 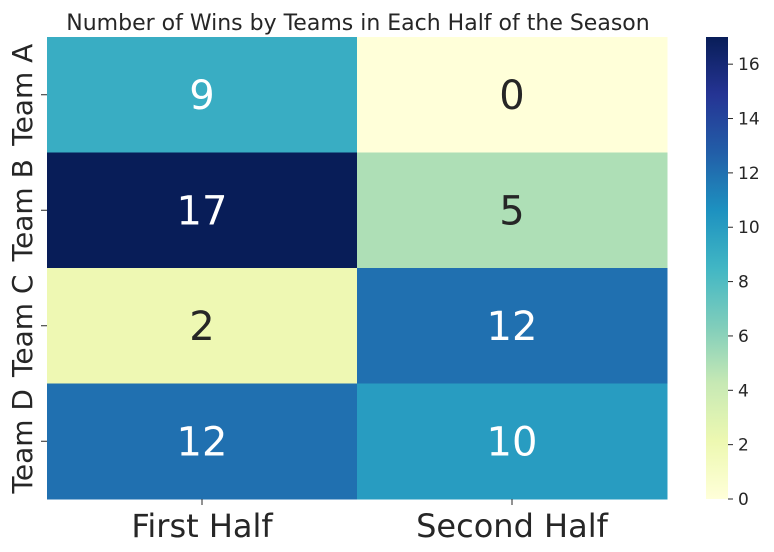 I want to click on cell-value-label: 9, so click(x=201, y=96).